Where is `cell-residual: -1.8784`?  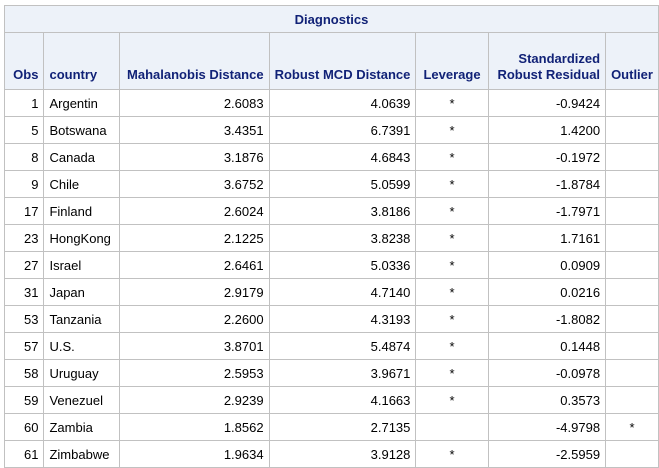 cell-residual: -1.8784 is located at coordinates (547, 184).